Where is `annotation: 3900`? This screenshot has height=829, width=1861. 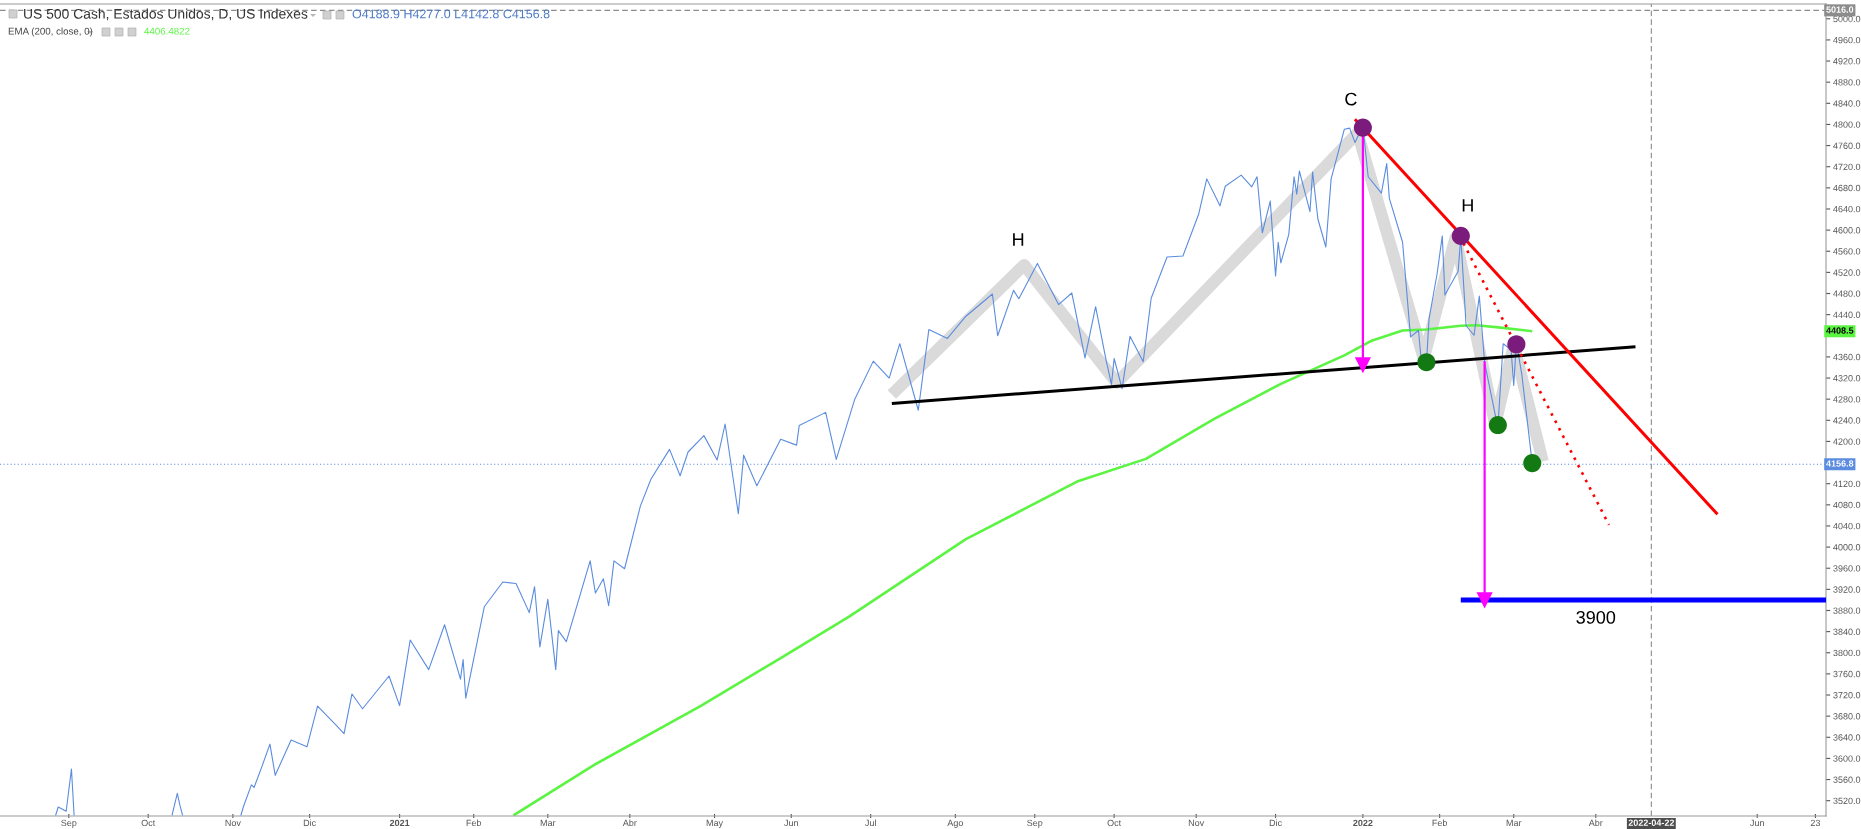
annotation: 3900 is located at coordinates (1596, 617).